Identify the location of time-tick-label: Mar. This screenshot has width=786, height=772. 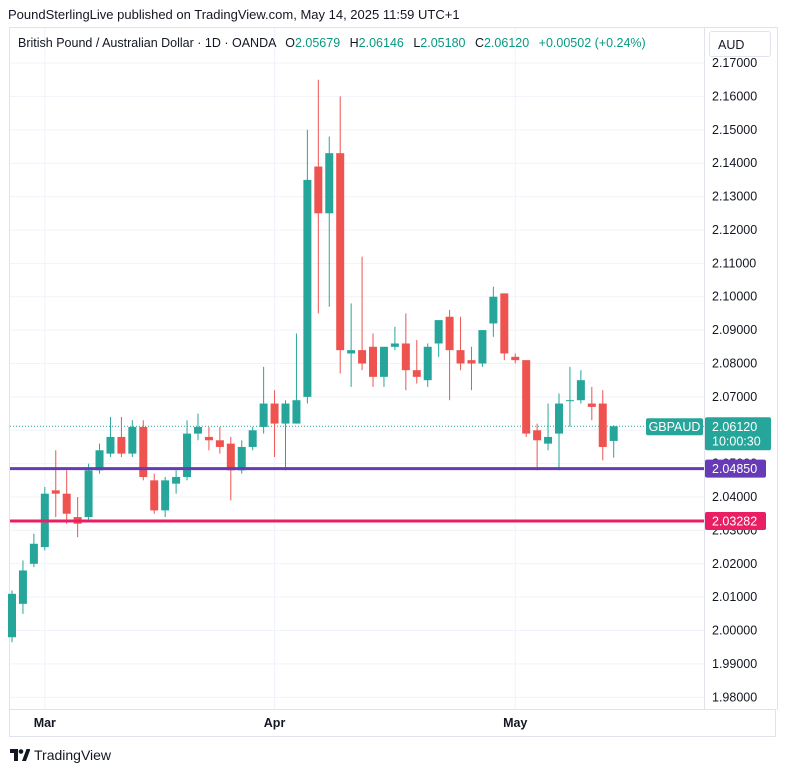
(45, 723).